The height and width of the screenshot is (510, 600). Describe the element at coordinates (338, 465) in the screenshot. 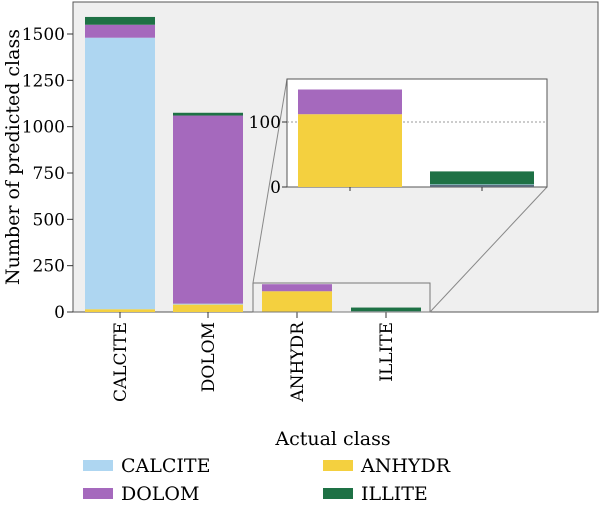

I see `legend-swatch-anhydr` at that location.